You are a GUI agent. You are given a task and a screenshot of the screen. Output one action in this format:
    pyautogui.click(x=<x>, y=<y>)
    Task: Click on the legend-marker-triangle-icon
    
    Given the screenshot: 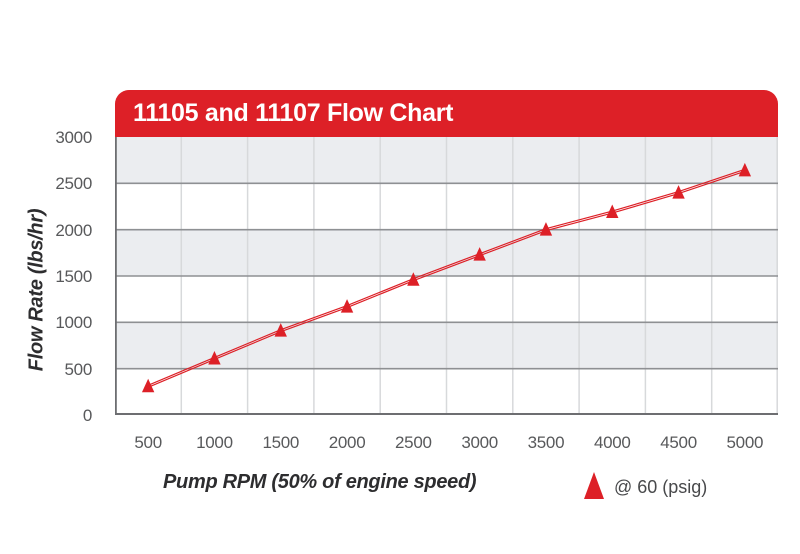 What is the action you would take?
    pyautogui.click(x=594, y=485)
    